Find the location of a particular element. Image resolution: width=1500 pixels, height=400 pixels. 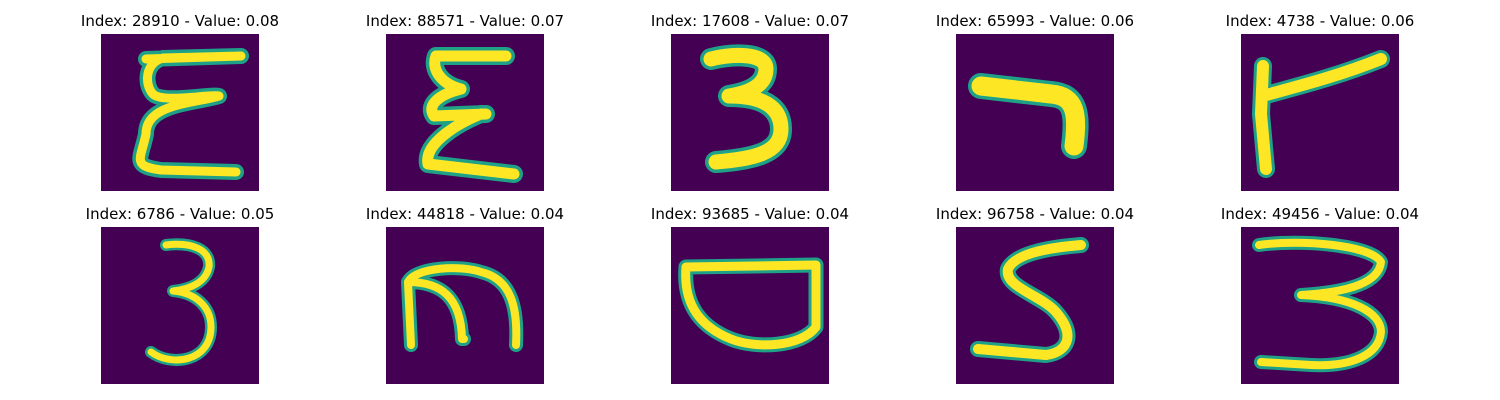

panel-4: Index: 65993 - Value: 0.06 is located at coordinates (1035, 105).